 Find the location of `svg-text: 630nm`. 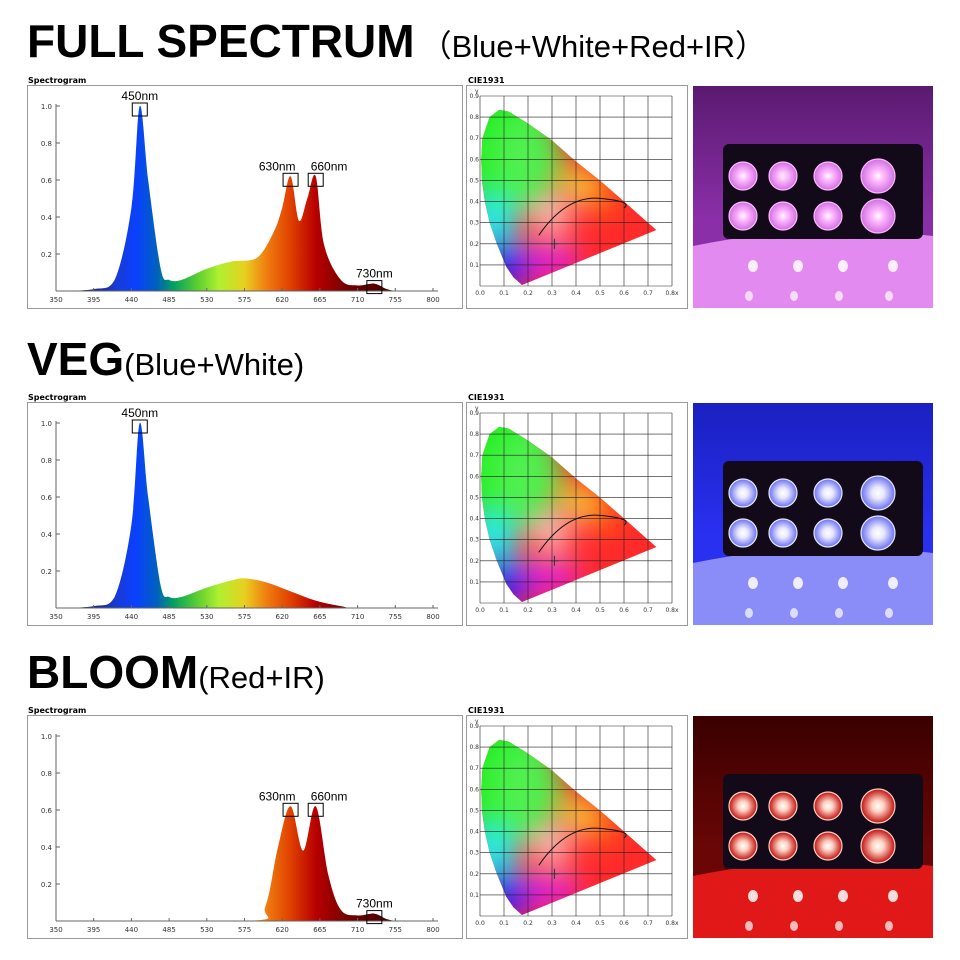

svg-text: 630nm is located at coordinates (277, 796).